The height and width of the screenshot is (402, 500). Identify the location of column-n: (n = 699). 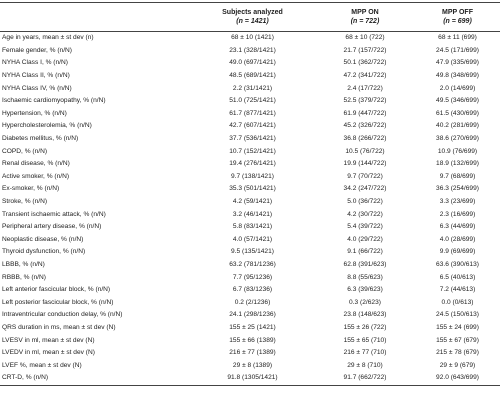
(457, 21).